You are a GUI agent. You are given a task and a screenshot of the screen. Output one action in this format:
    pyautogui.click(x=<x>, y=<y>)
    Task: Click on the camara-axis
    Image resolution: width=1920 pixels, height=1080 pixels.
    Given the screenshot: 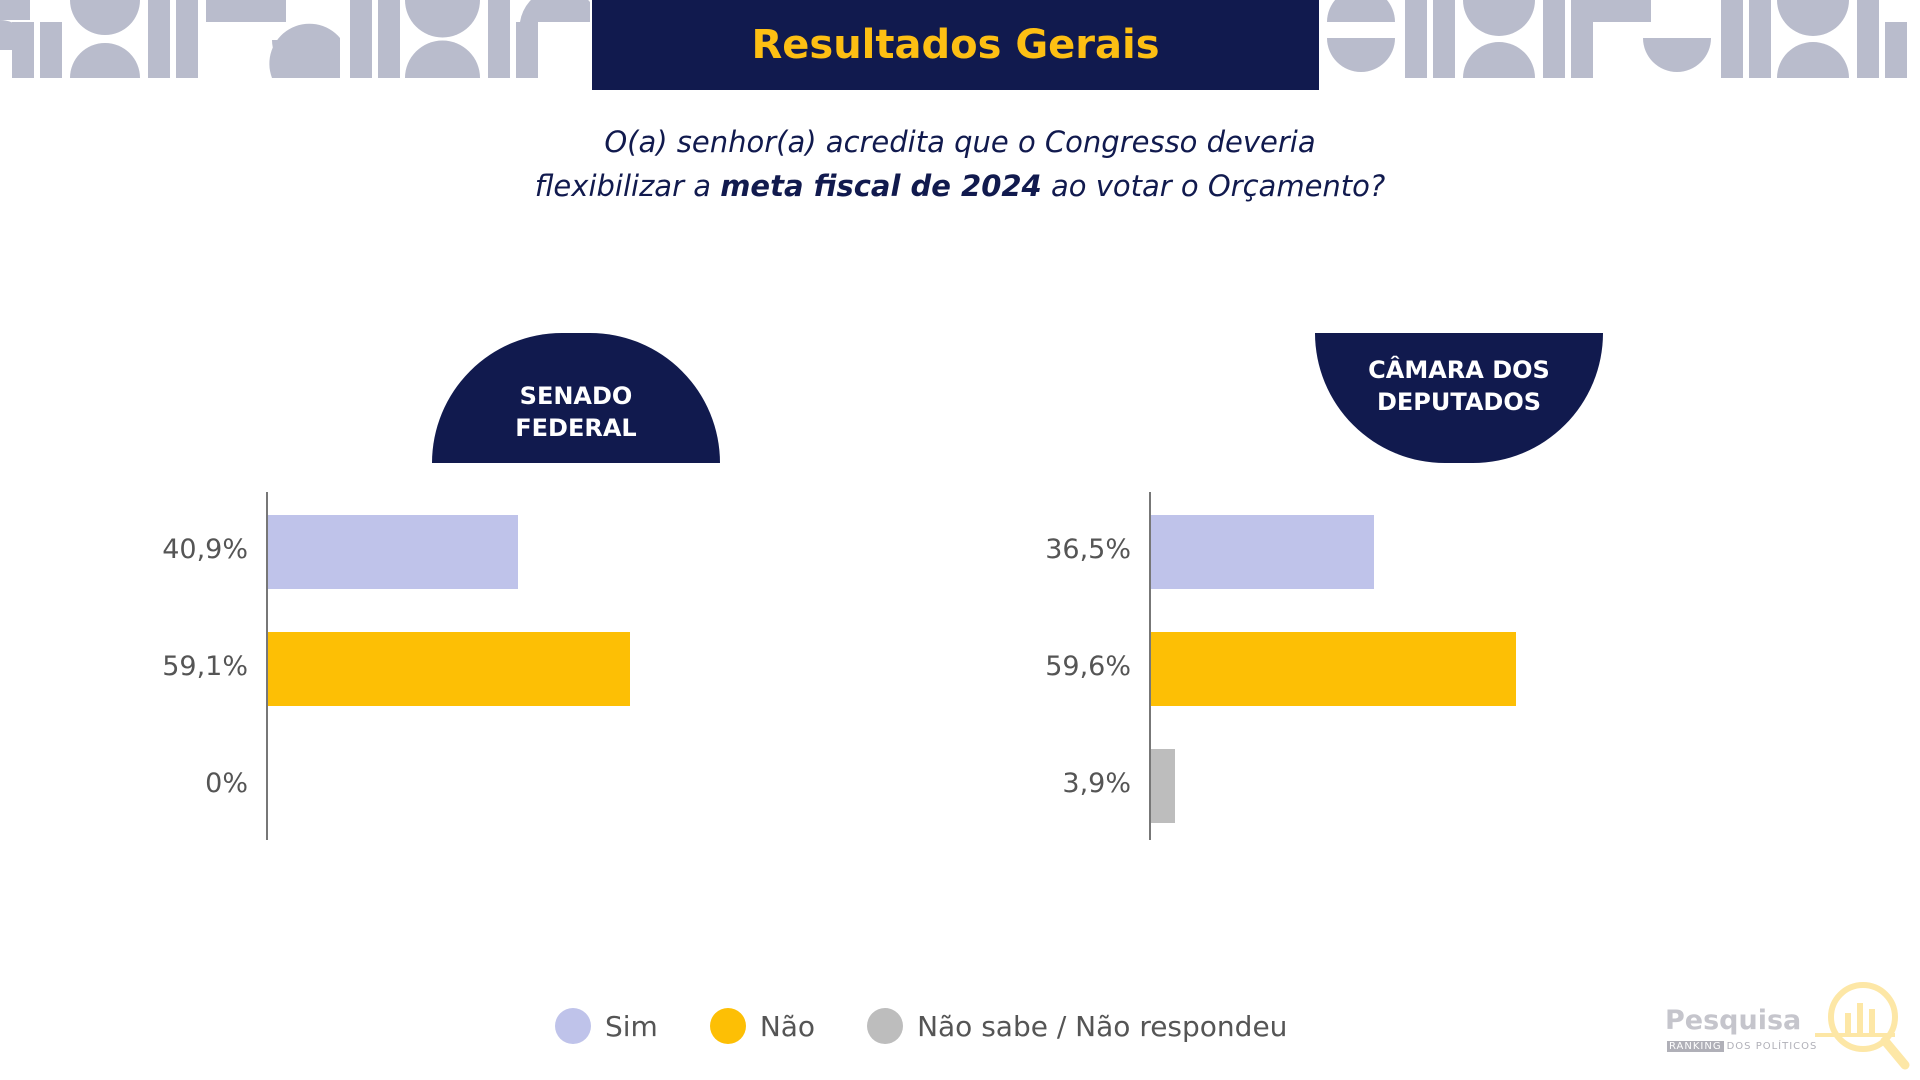 What is the action you would take?
    pyautogui.click(x=1150, y=666)
    